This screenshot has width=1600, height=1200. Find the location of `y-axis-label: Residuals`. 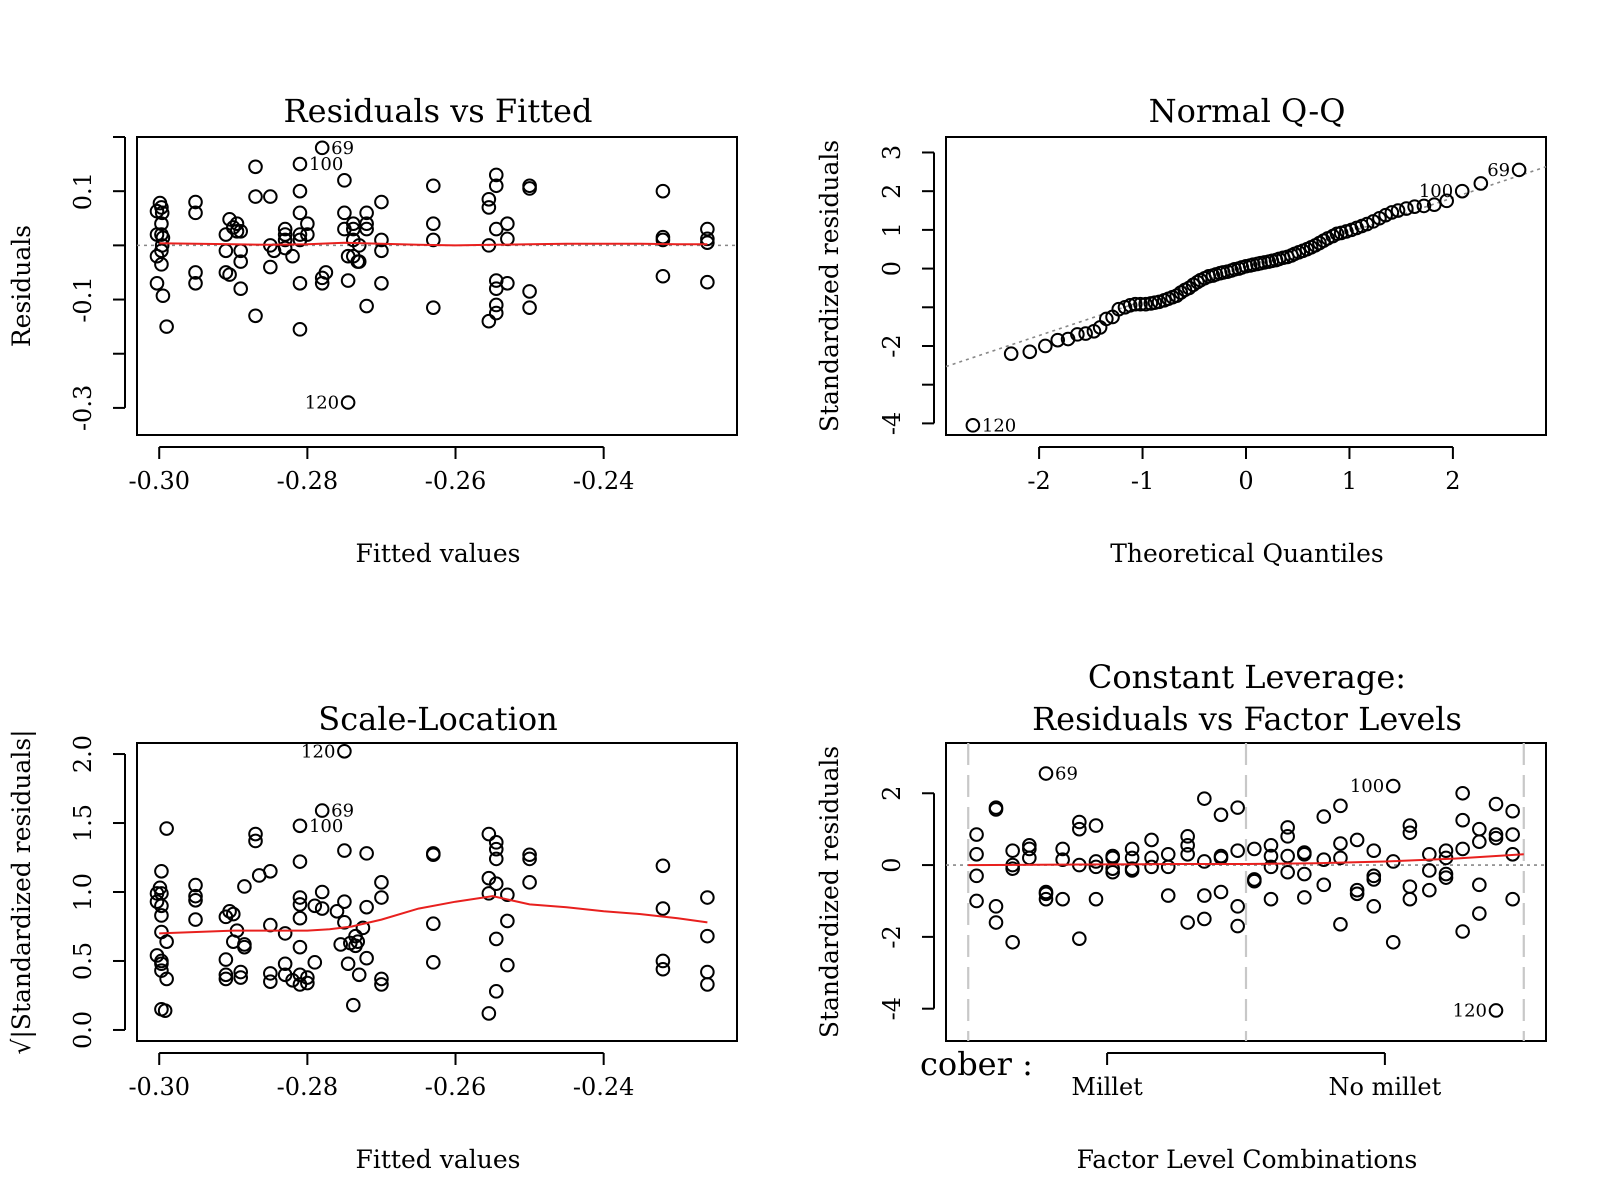

y-axis-label: Residuals is located at coordinates (21, 286).